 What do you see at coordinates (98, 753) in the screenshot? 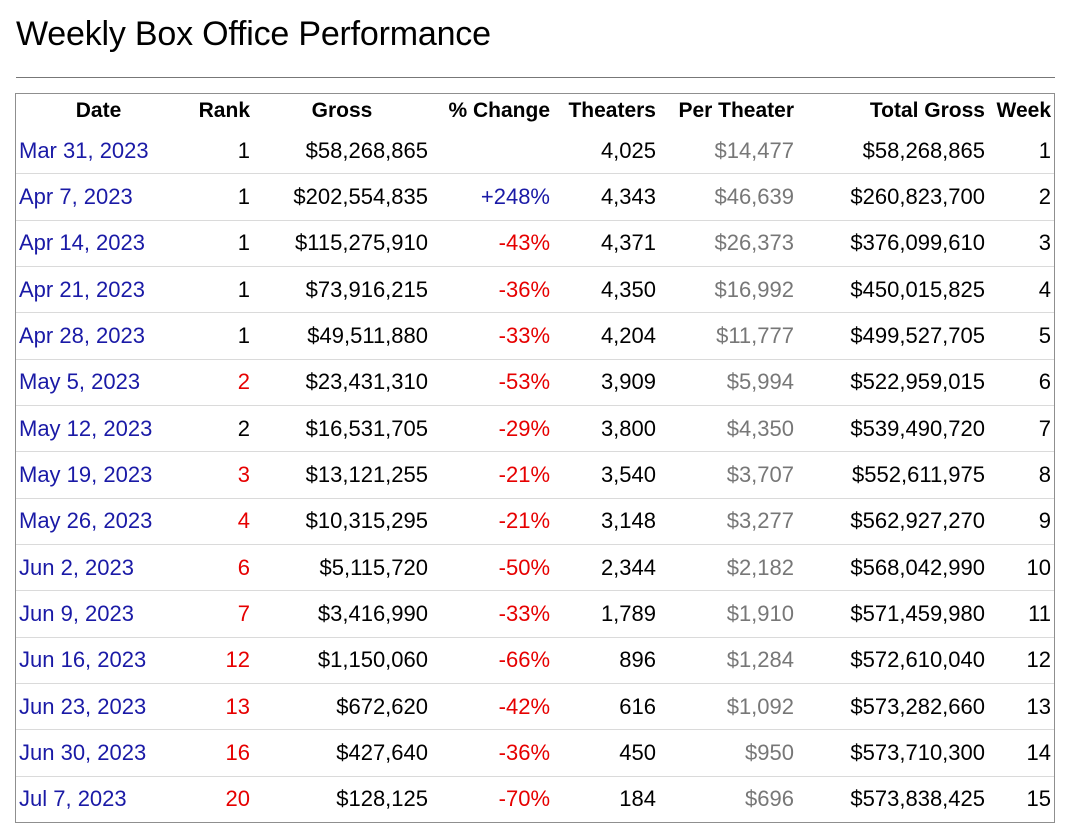
I see `date-link: Jun 30, 2023` at bounding box center [98, 753].